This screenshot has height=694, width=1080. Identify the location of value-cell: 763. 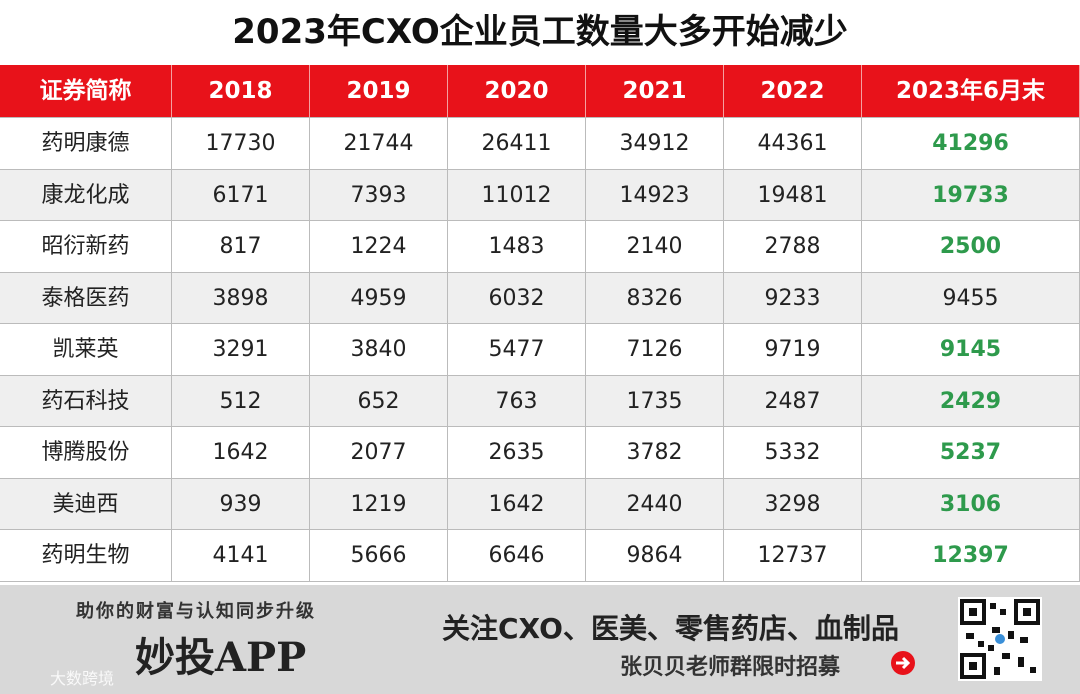
(517, 401).